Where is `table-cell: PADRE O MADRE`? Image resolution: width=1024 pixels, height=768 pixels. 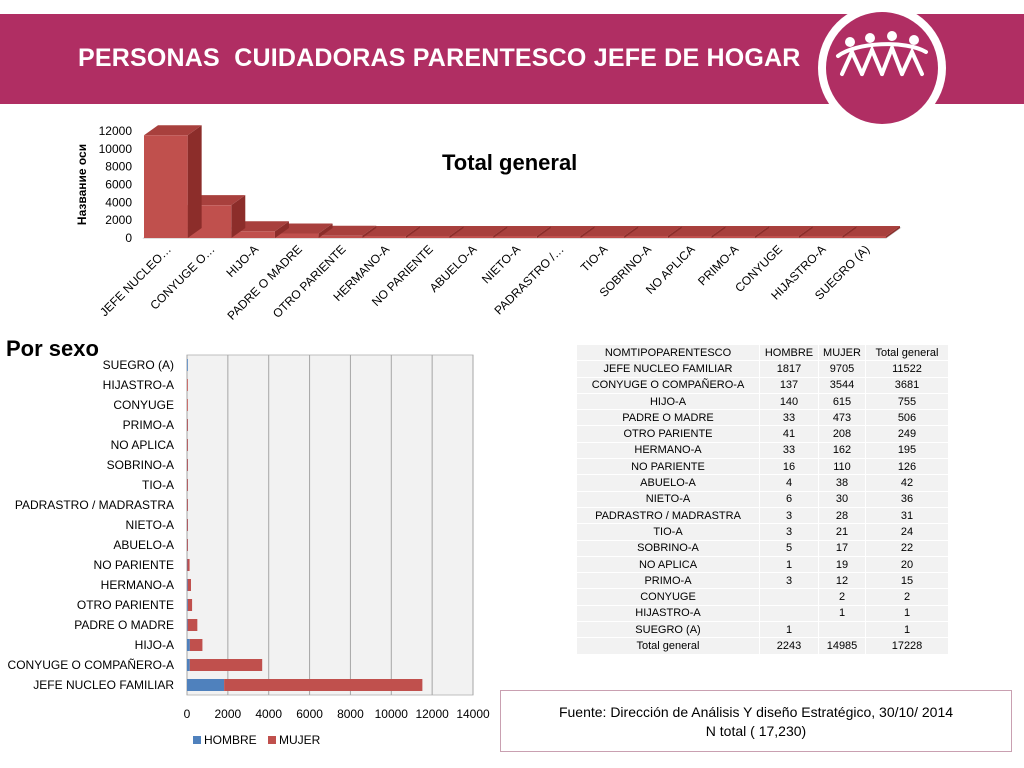
table-cell: PADRE O MADRE is located at coordinates (668, 418).